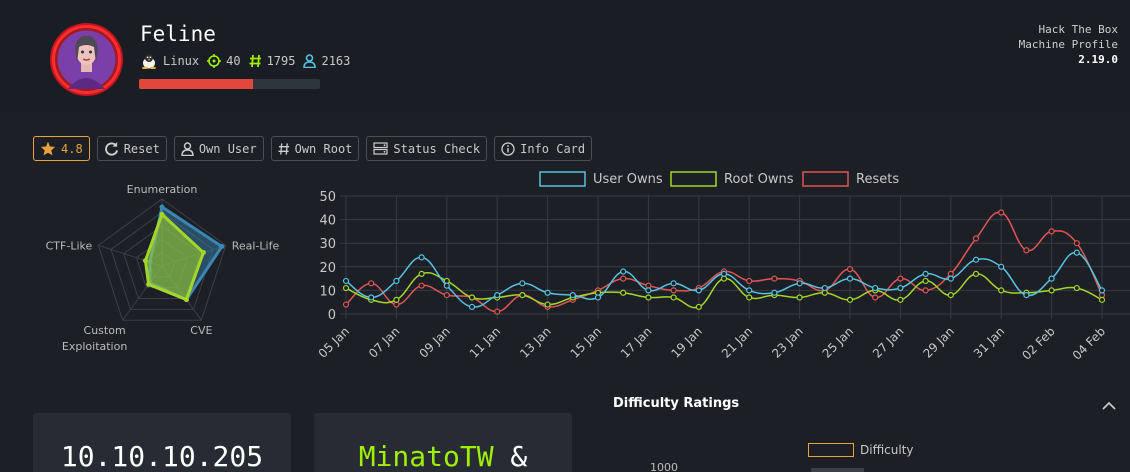 The image size is (1130, 472). I want to click on status-check-label: Status Check, so click(437, 148).